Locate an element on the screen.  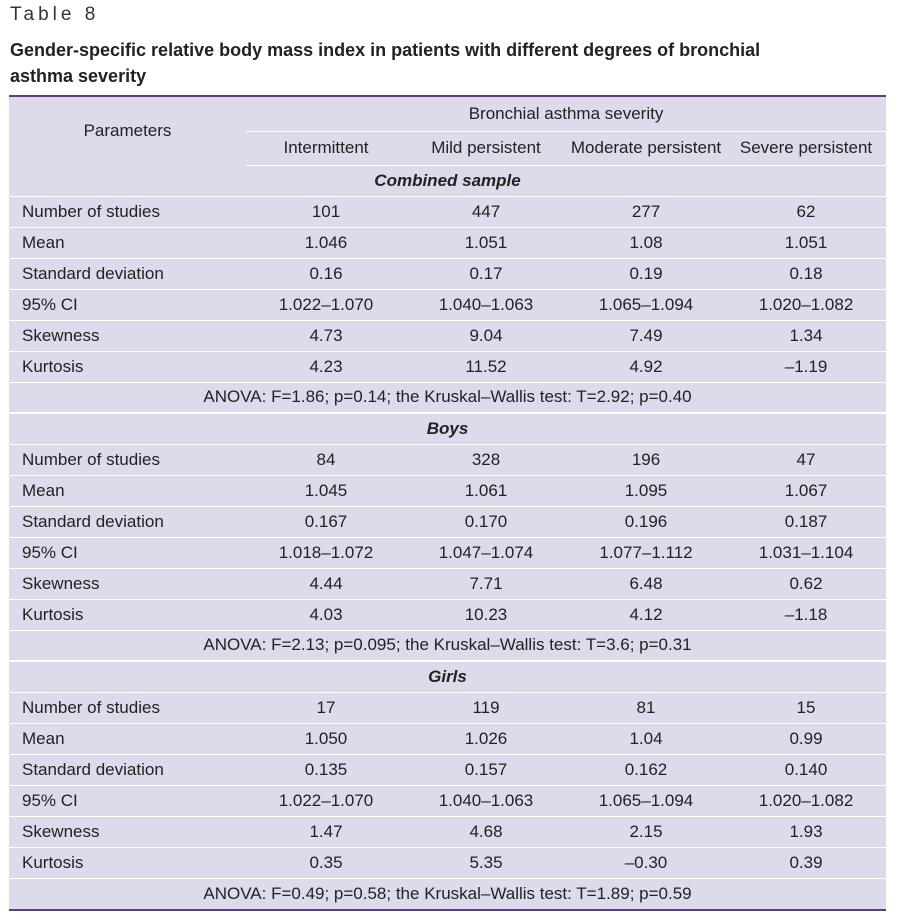
table-cell: 101 is located at coordinates (326, 212).